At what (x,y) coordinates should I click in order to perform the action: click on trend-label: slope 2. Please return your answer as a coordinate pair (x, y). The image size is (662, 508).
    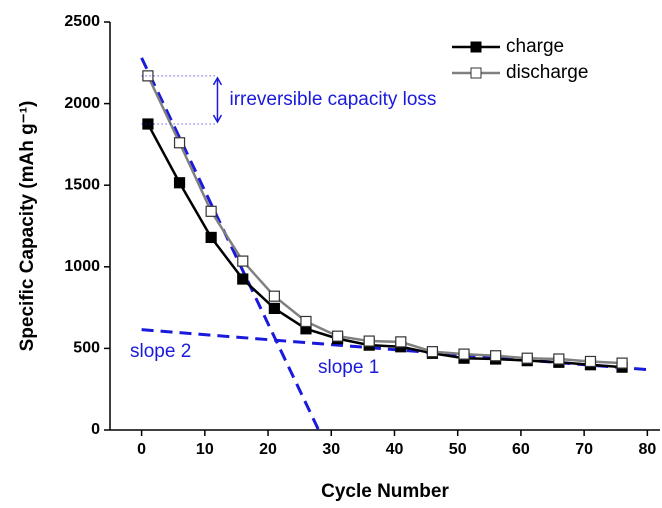
    Looking at the image, I should click on (160, 351).